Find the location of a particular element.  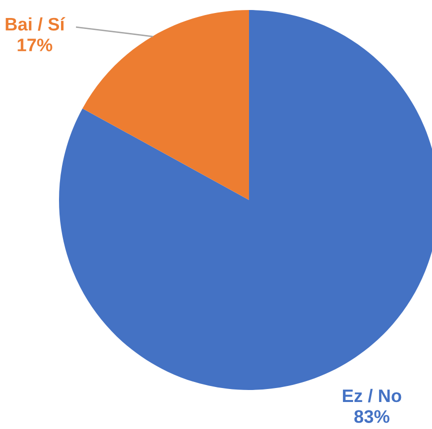

data-label: 17% is located at coordinates (35, 45).